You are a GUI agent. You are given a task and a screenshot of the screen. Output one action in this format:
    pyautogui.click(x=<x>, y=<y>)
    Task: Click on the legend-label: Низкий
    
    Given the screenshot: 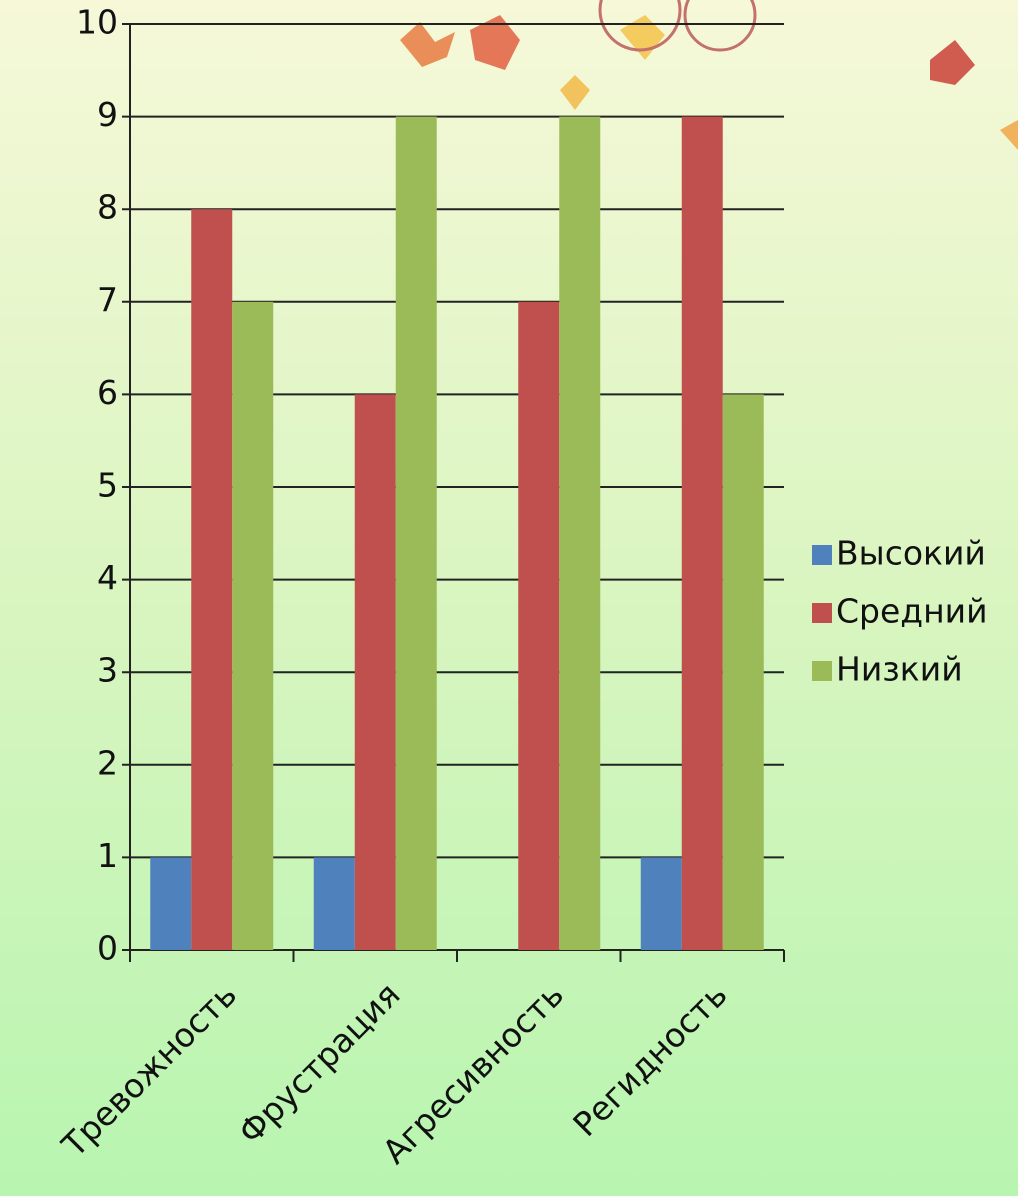 What is the action you would take?
    pyautogui.click(x=899, y=669)
    